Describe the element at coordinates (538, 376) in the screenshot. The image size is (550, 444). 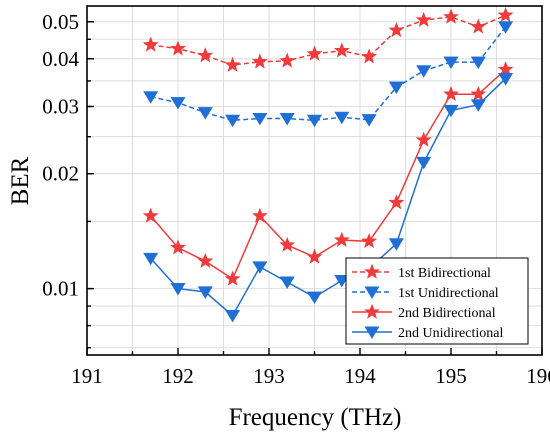
I see `x-tick-label: 196` at that location.